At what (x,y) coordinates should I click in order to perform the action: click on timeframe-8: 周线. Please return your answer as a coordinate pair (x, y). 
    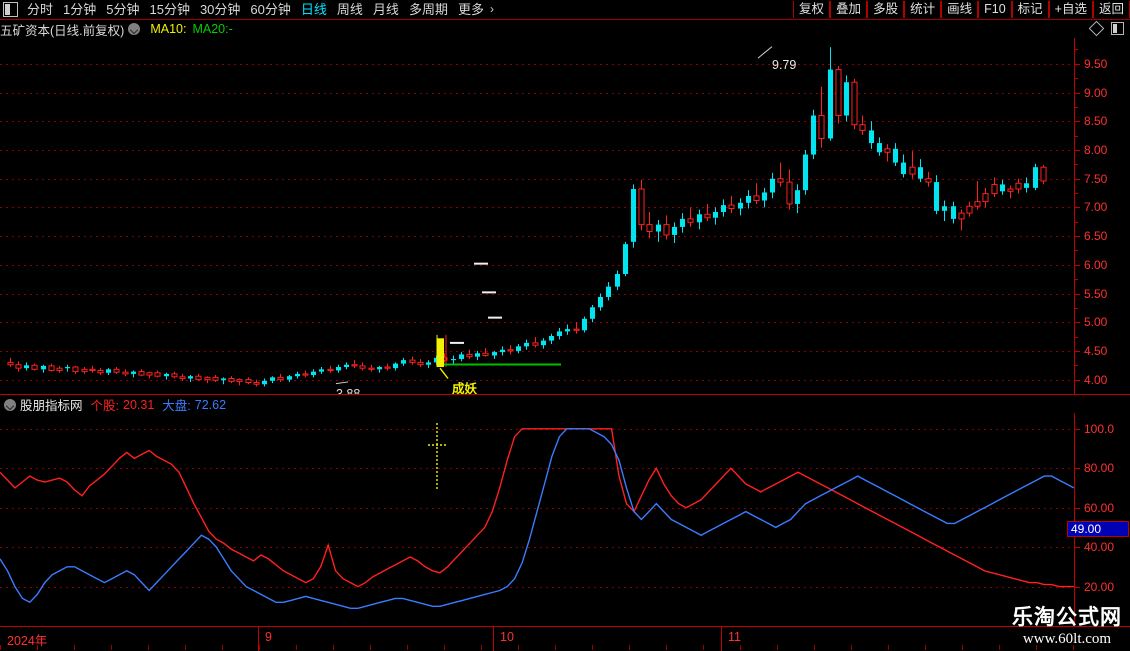
    Looking at the image, I should click on (349, 9).